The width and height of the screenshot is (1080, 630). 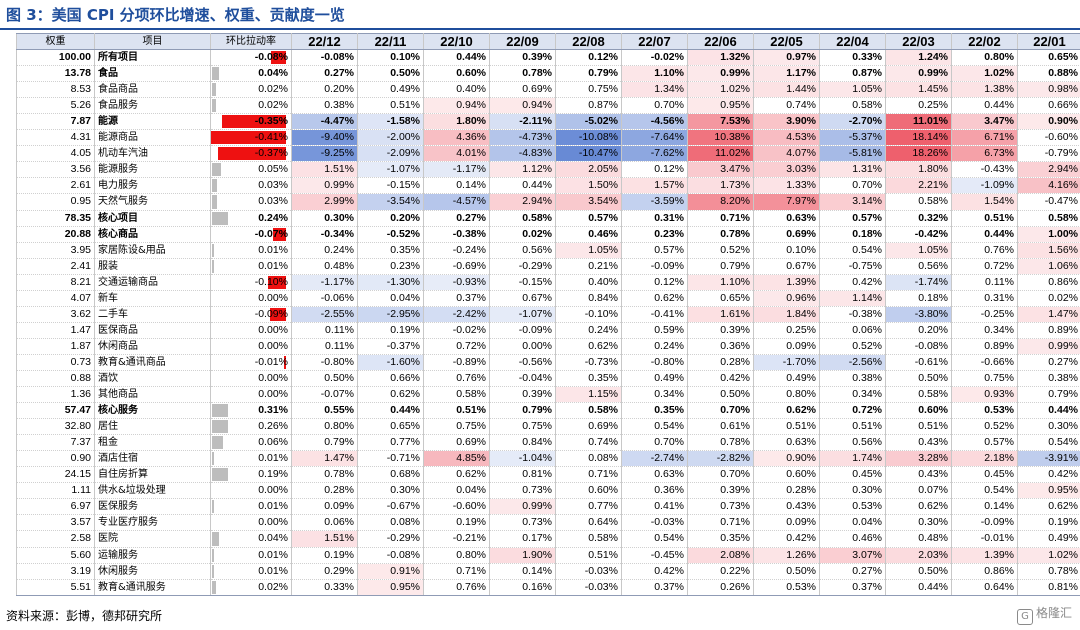 I want to click on mom-value-cell: 0.98%, so click(x=1048, y=90).